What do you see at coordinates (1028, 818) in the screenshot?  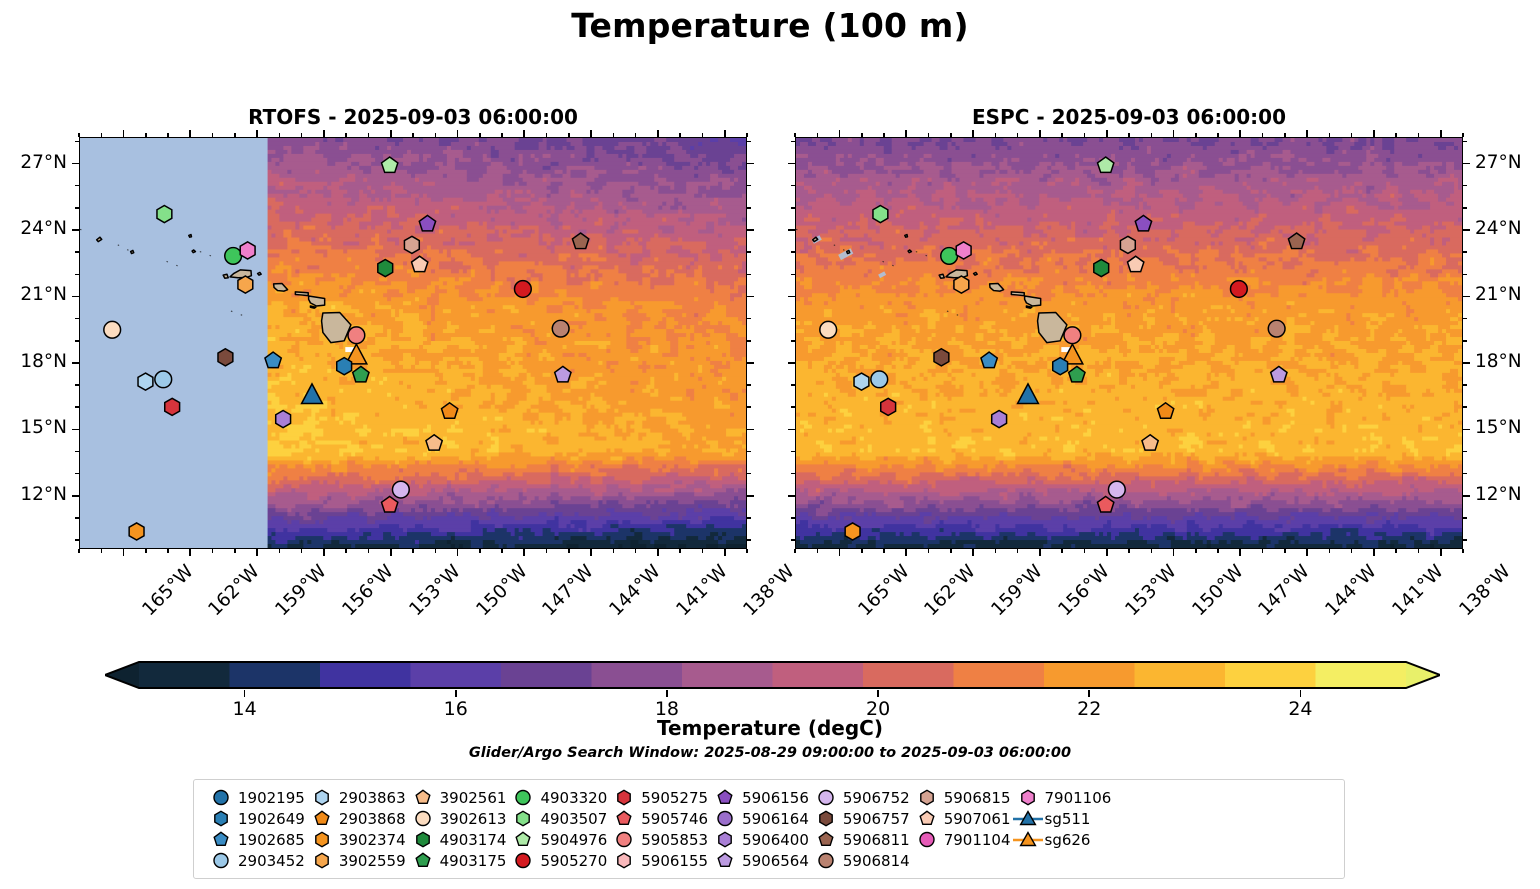 I see `legend-marker-sg511` at bounding box center [1028, 818].